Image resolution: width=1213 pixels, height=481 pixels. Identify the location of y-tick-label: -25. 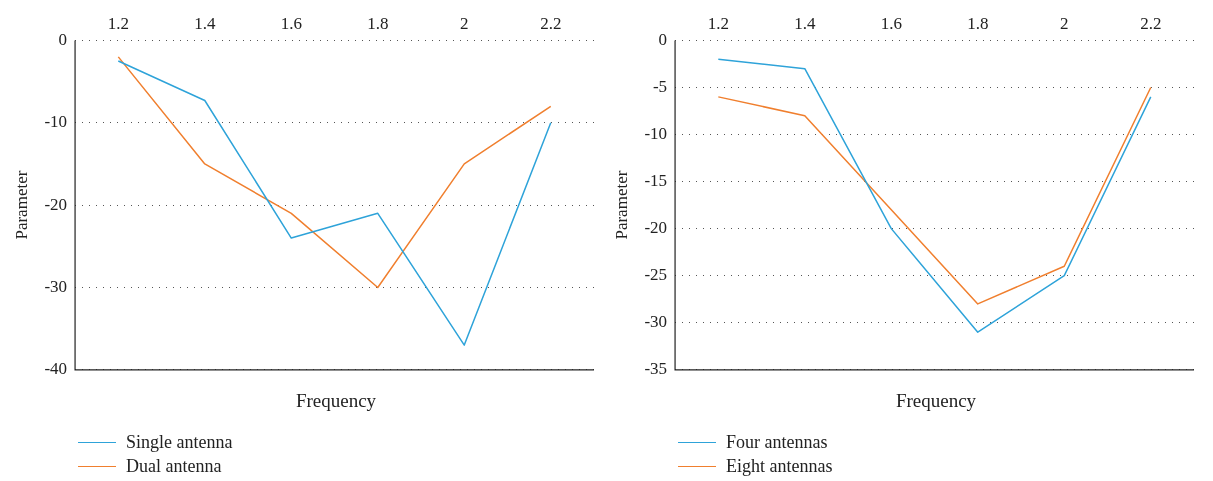
(656, 275).